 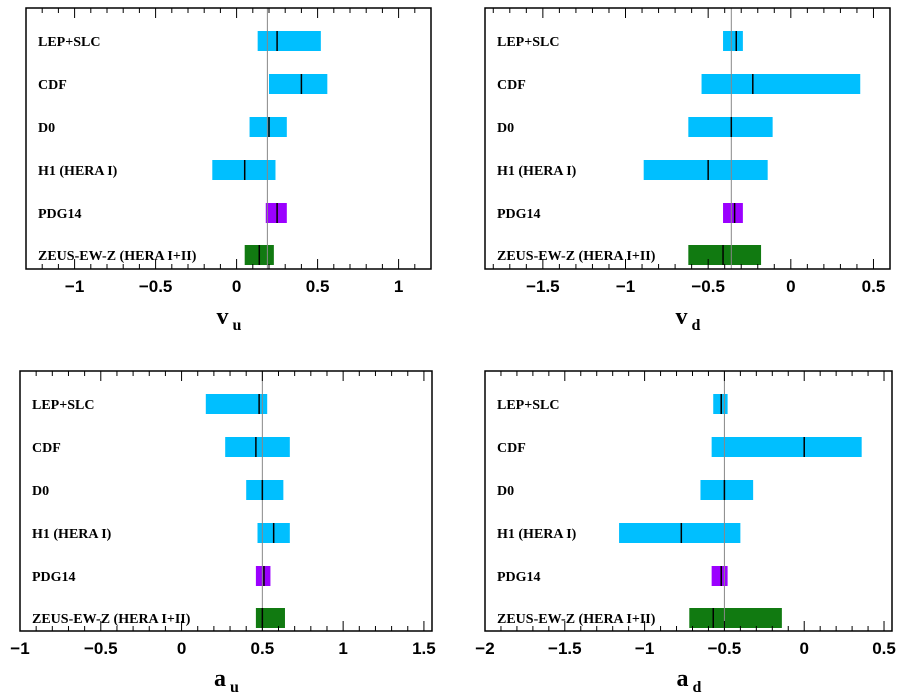 I want to click on x-tick-label: 1.5, so click(x=424, y=648).